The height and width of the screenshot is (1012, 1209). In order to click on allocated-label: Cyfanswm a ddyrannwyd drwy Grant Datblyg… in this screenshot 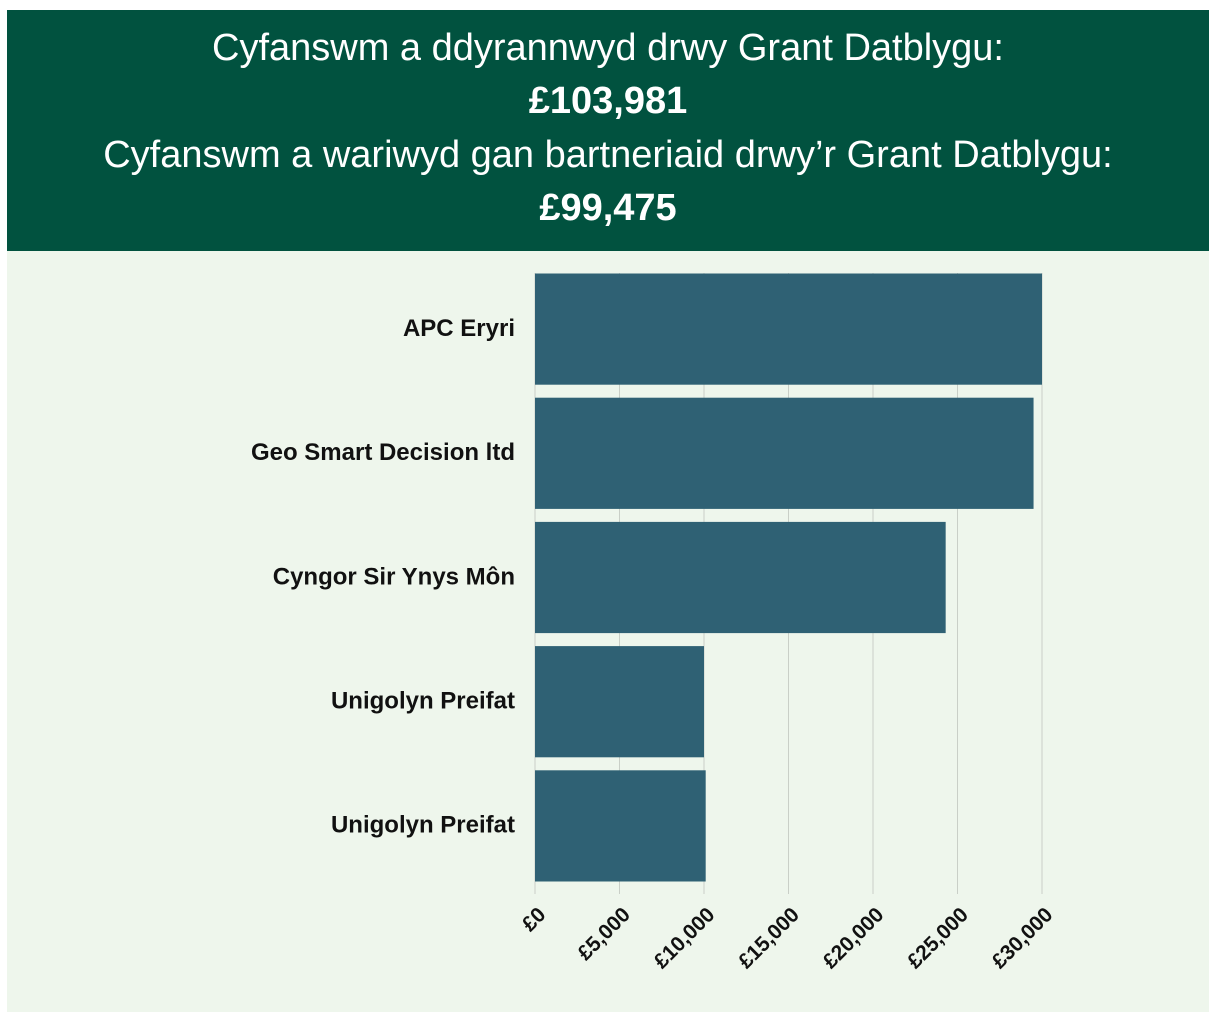, I will do `click(608, 48)`.